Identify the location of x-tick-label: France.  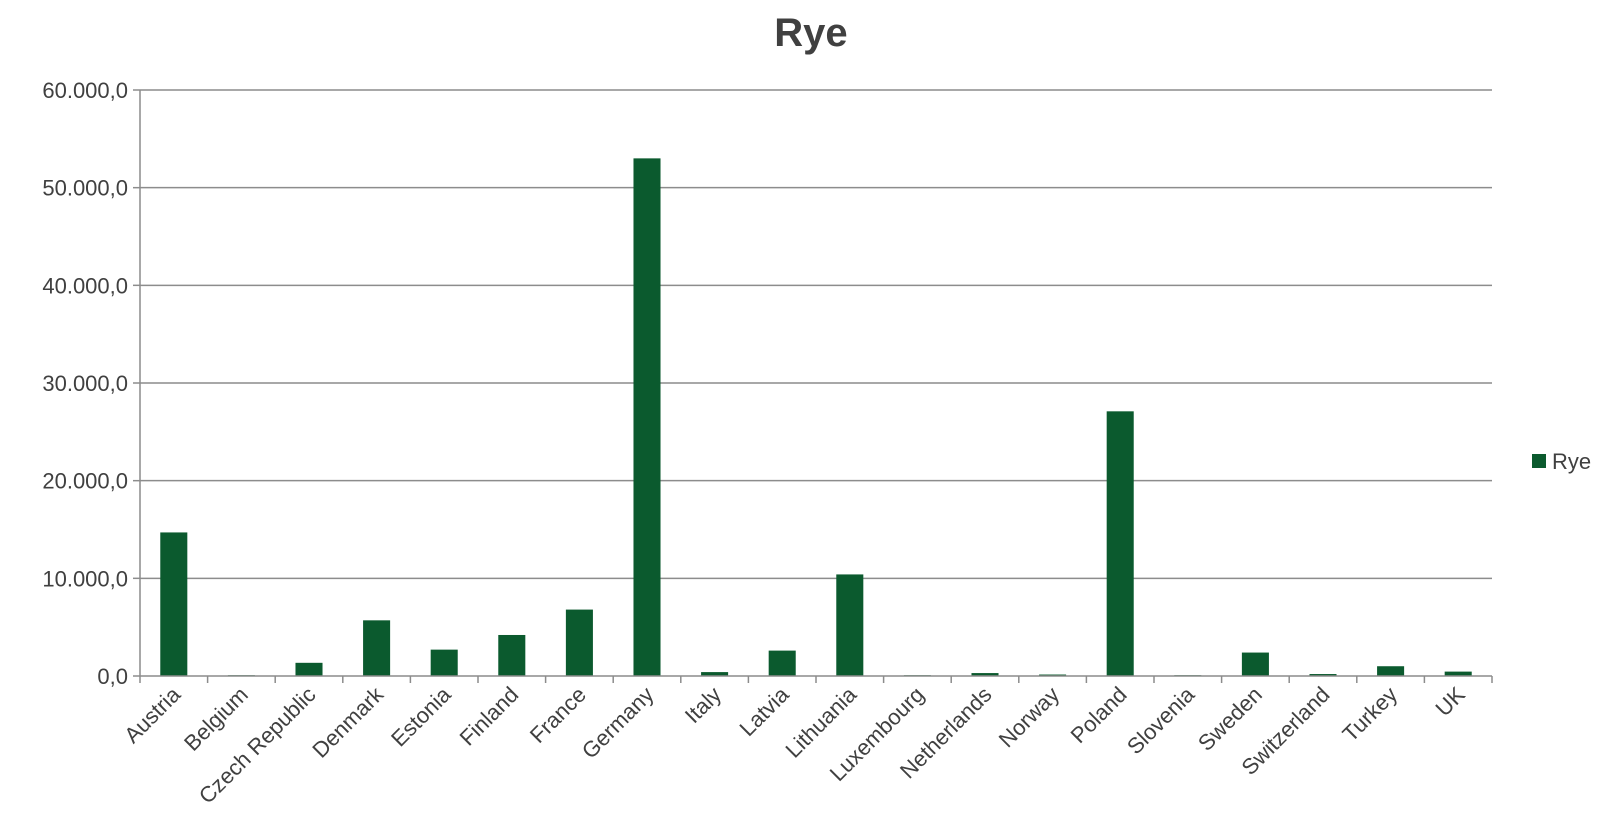
(558, 715).